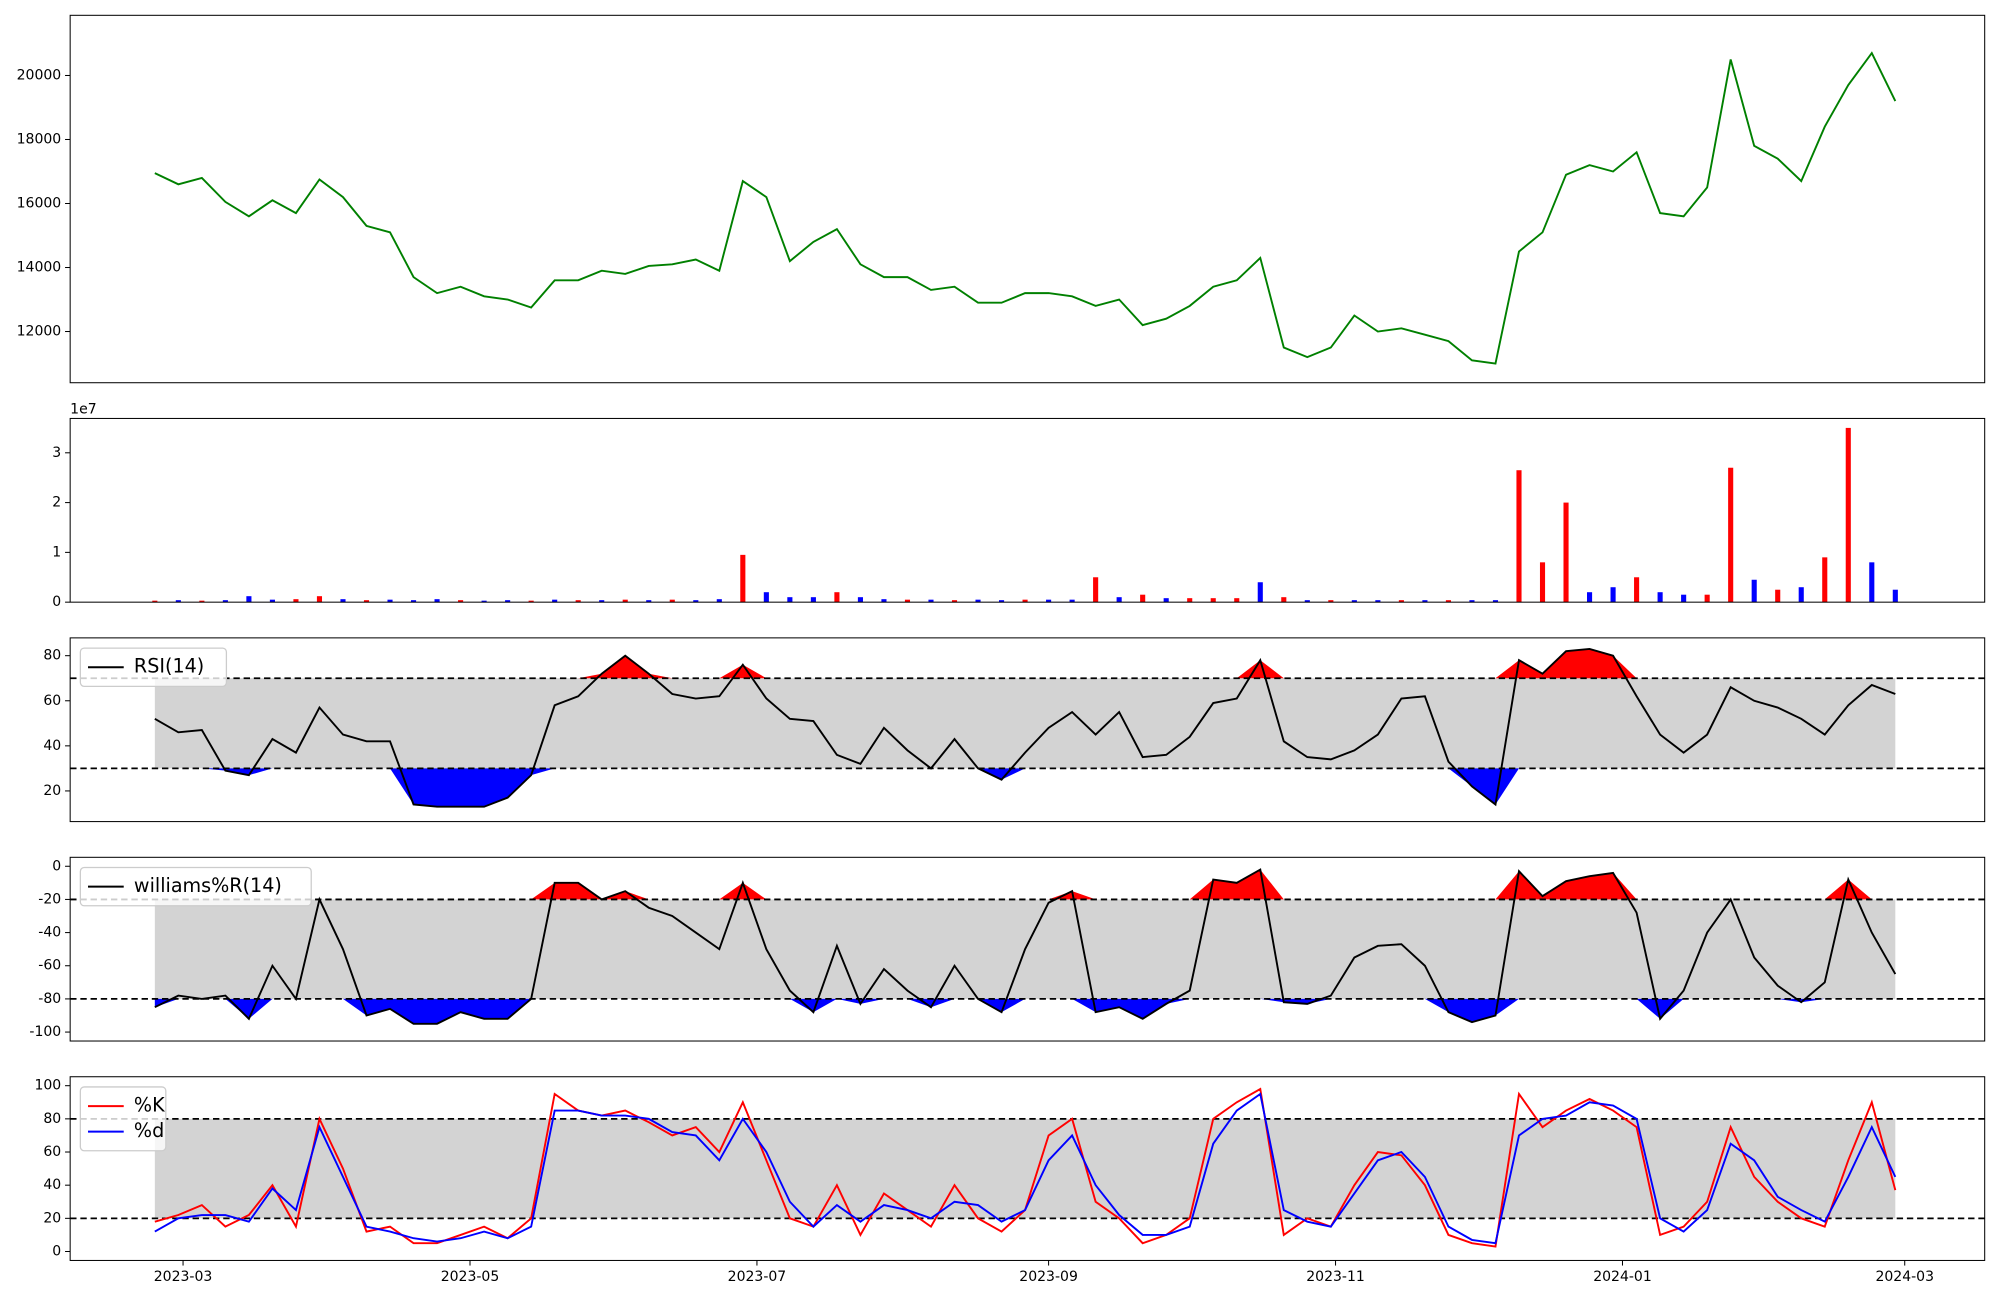 The height and width of the screenshot is (1300, 2000). What do you see at coordinates (39, 75) in the screenshot?
I see `y-tick-label: 20000` at bounding box center [39, 75].